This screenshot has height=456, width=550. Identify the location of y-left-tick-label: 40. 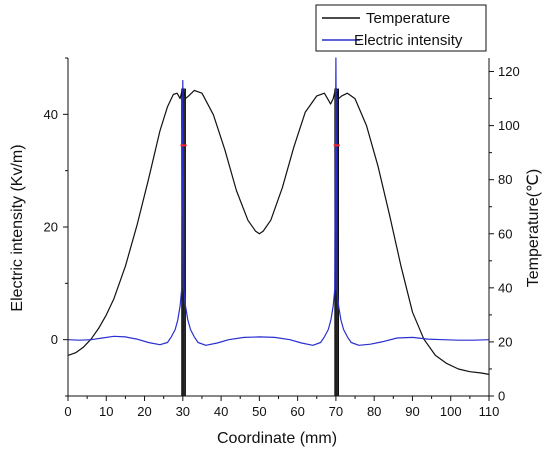
(51, 114).